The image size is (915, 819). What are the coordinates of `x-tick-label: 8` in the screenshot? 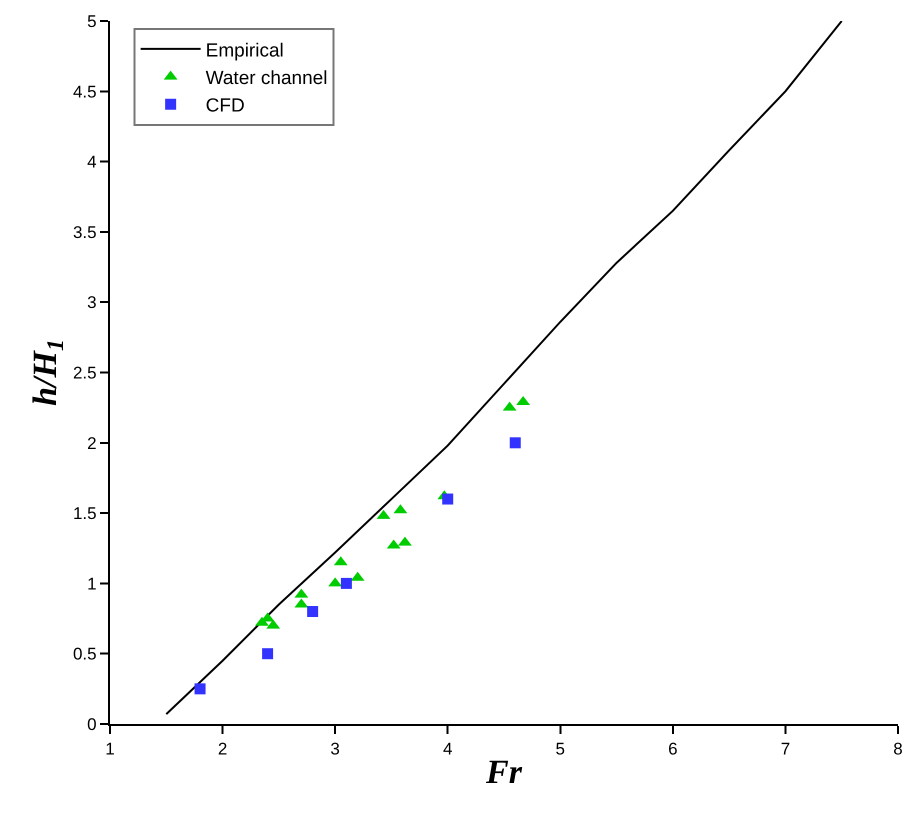 It's located at (898, 748).